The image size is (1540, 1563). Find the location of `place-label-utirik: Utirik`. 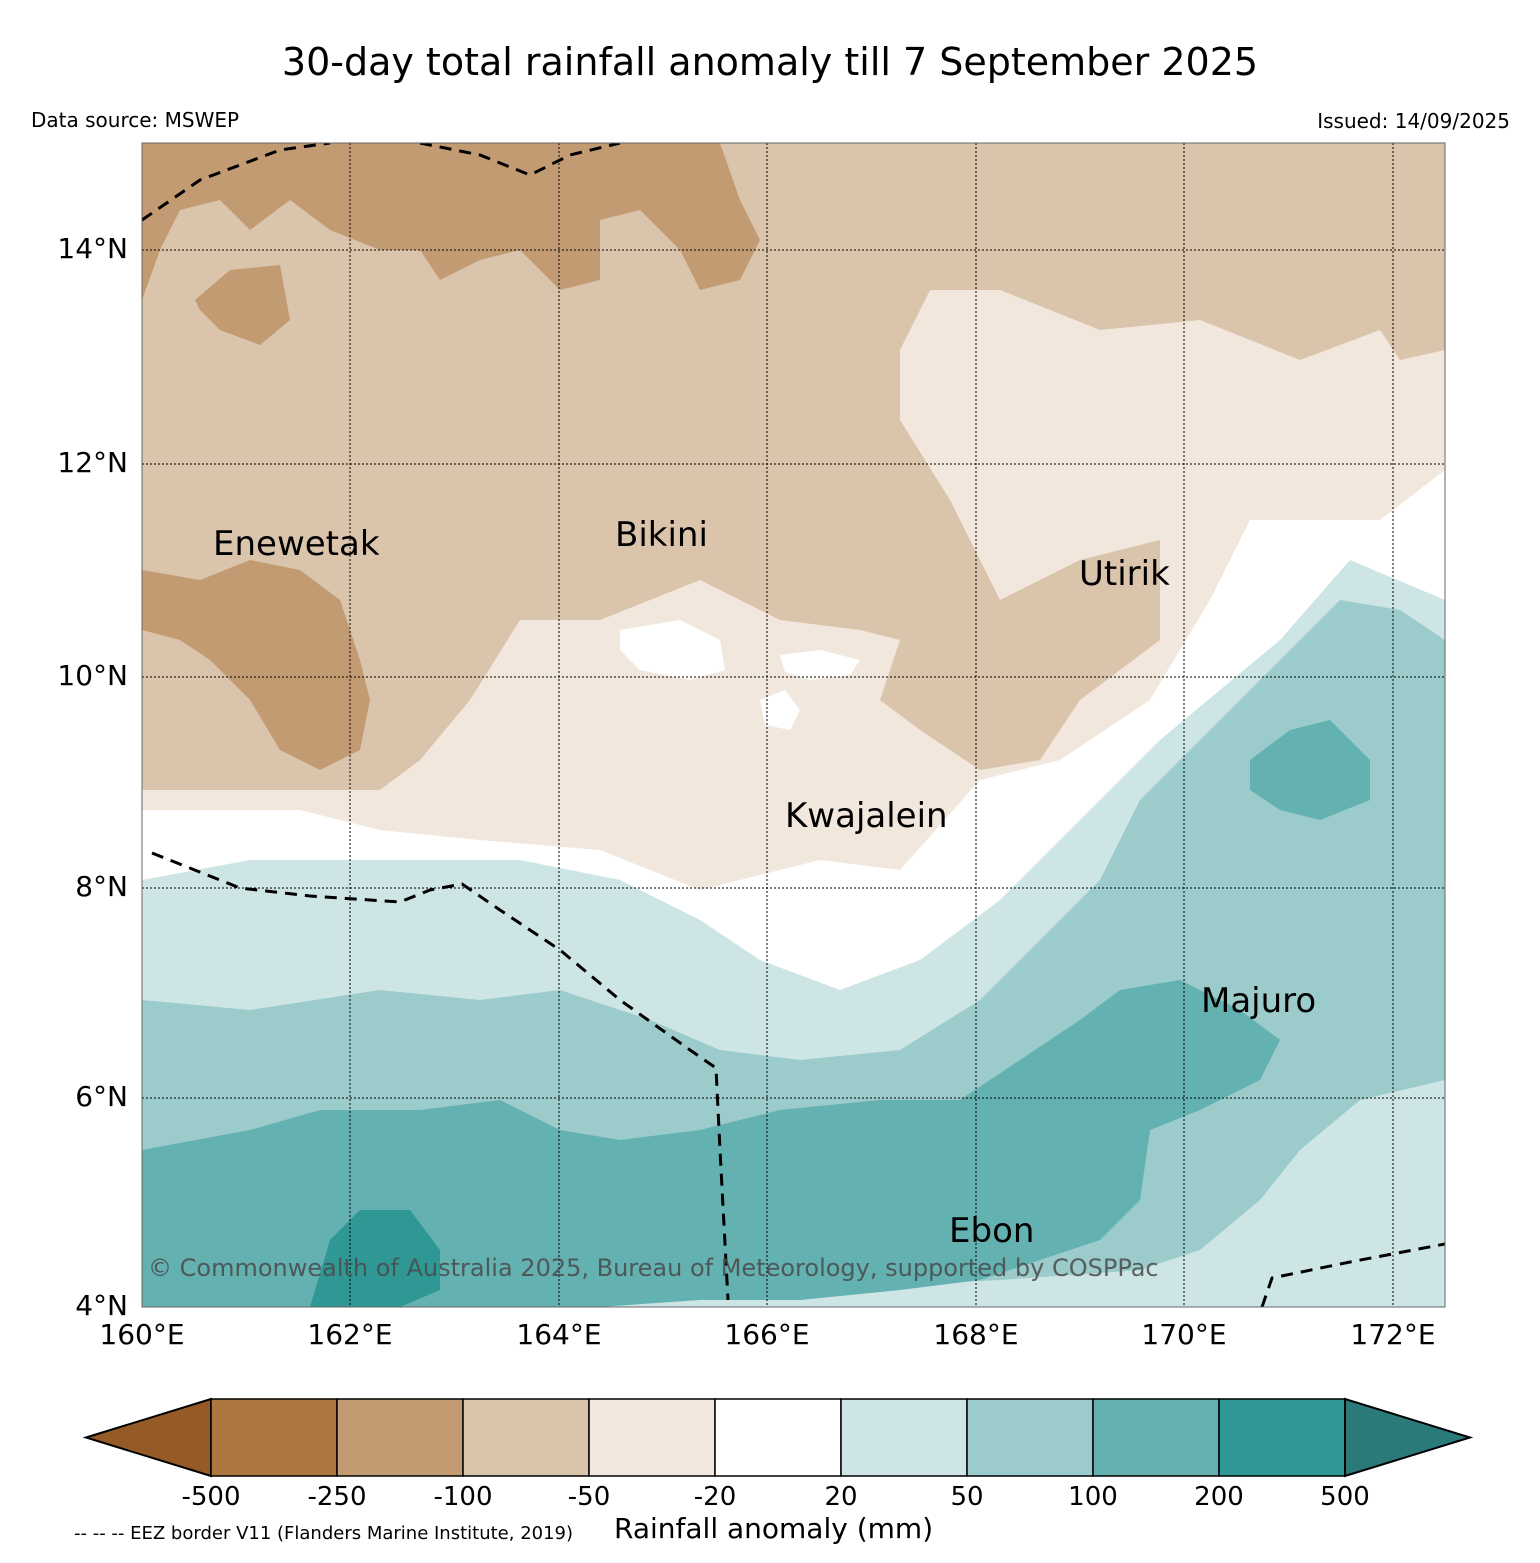

place-label-utirik: Utirik is located at coordinates (1124, 574).